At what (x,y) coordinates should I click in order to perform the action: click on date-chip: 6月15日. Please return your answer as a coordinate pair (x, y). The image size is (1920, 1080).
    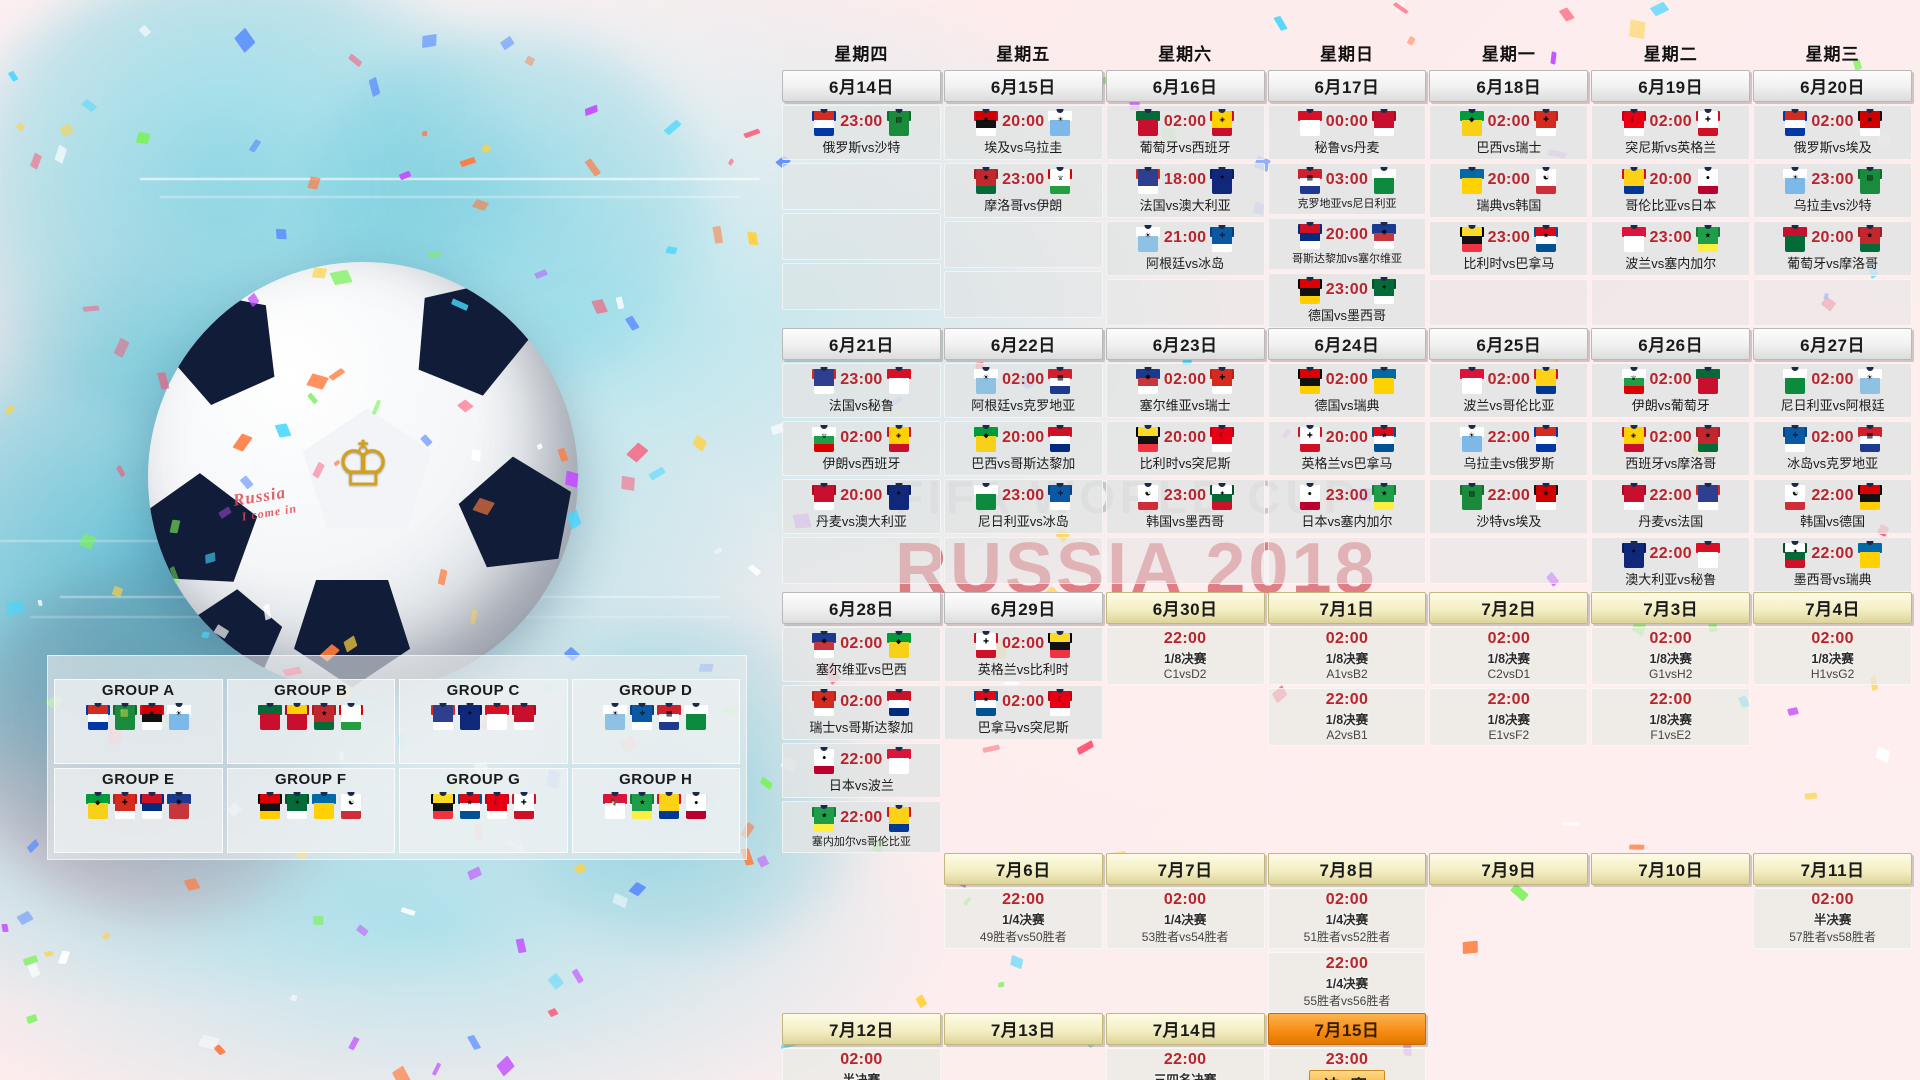
    Looking at the image, I should click on (1023, 86).